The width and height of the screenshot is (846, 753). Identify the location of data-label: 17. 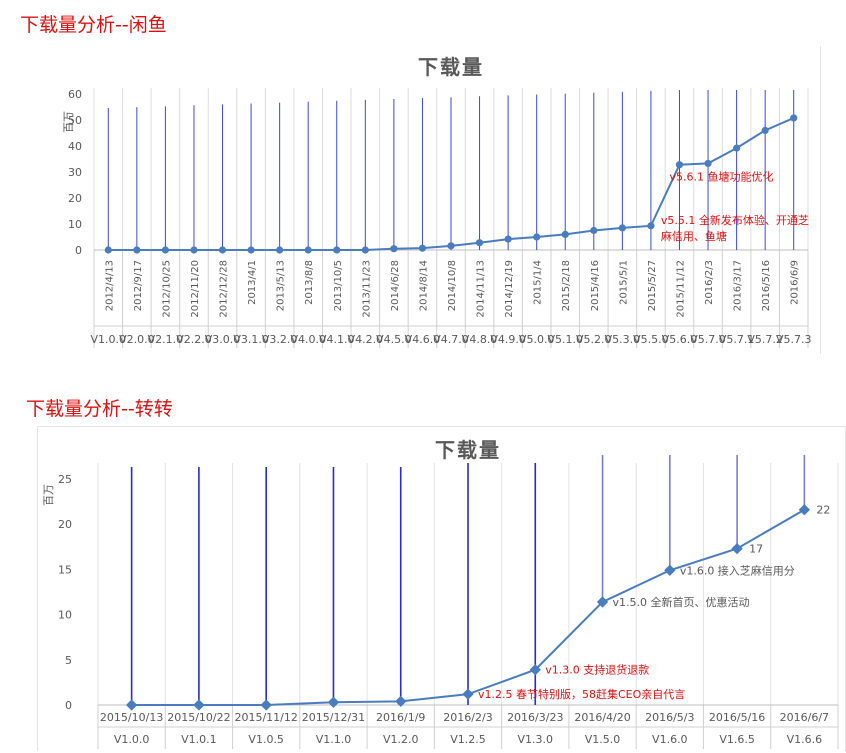
(756, 549).